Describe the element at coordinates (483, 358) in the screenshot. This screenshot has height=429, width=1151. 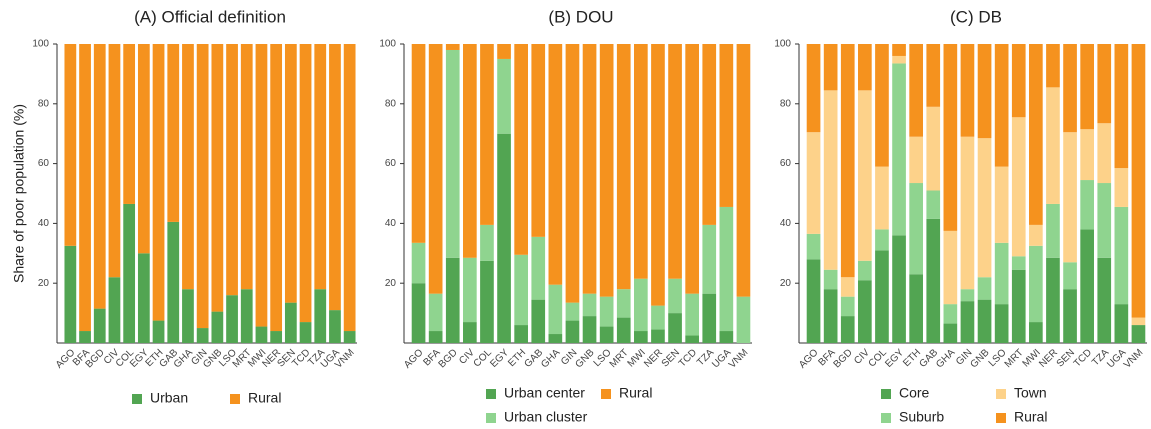
I see `x-tick-label: COL` at that location.